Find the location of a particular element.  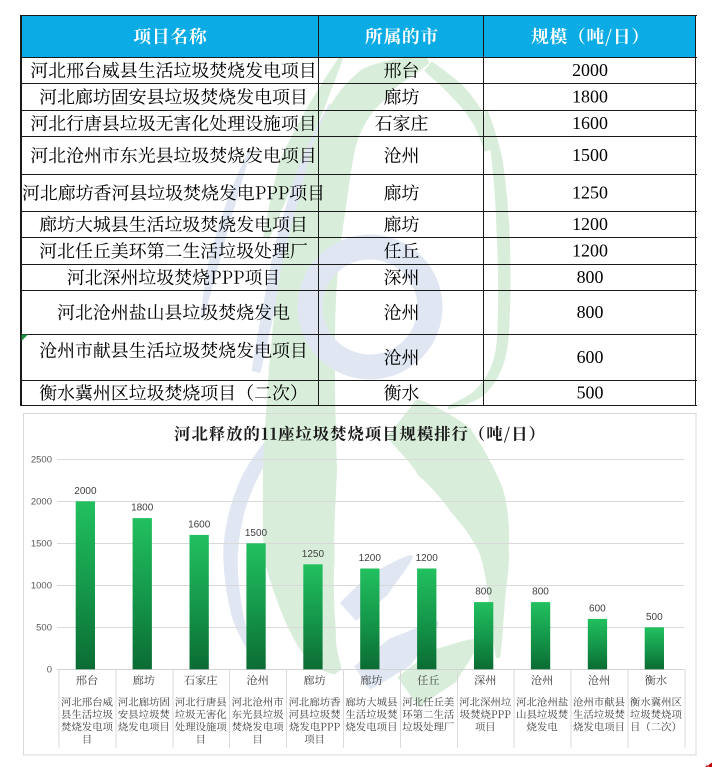

svg-text: 2500 is located at coordinates (41, 460).